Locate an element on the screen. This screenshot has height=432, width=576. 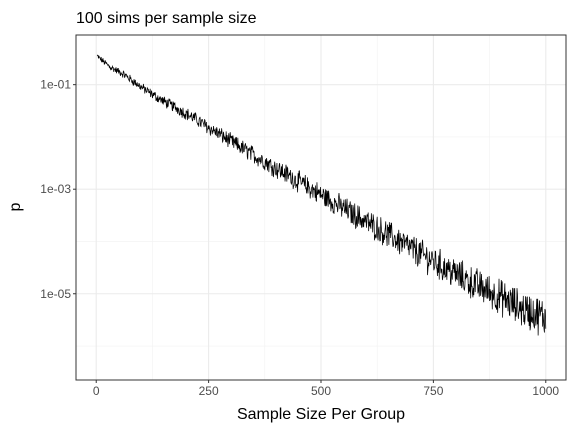
y-tick-label: 1e-03 is located at coordinates (55, 189).